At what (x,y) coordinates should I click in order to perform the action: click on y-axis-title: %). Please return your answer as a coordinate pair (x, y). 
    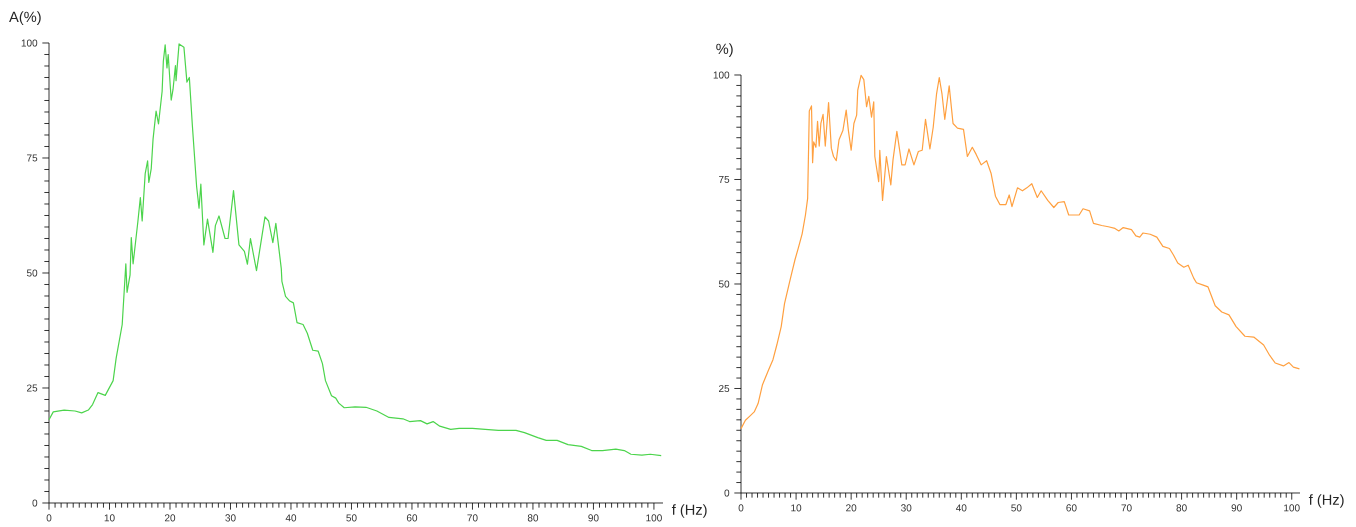
    Looking at the image, I should click on (724, 50).